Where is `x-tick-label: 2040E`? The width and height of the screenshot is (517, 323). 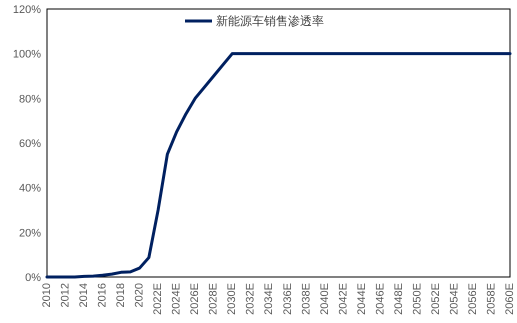
x-tick-label: 2040E is located at coordinates (324, 299).